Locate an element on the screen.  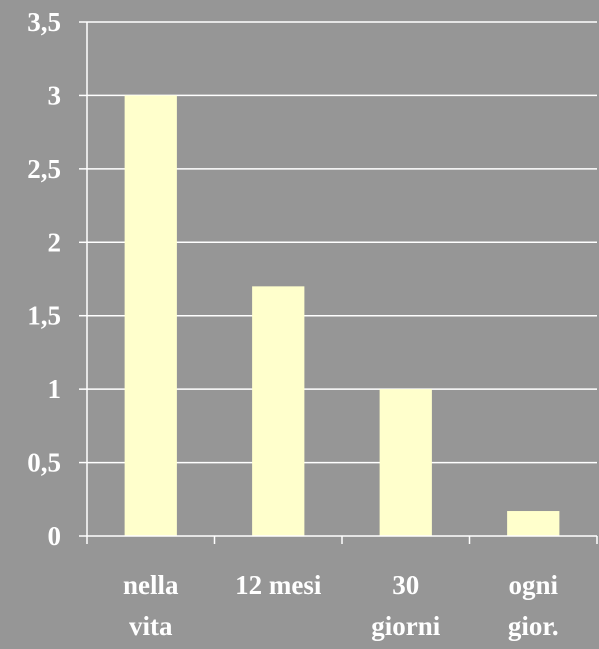
x-category-label-line: 30 is located at coordinates (405, 585).